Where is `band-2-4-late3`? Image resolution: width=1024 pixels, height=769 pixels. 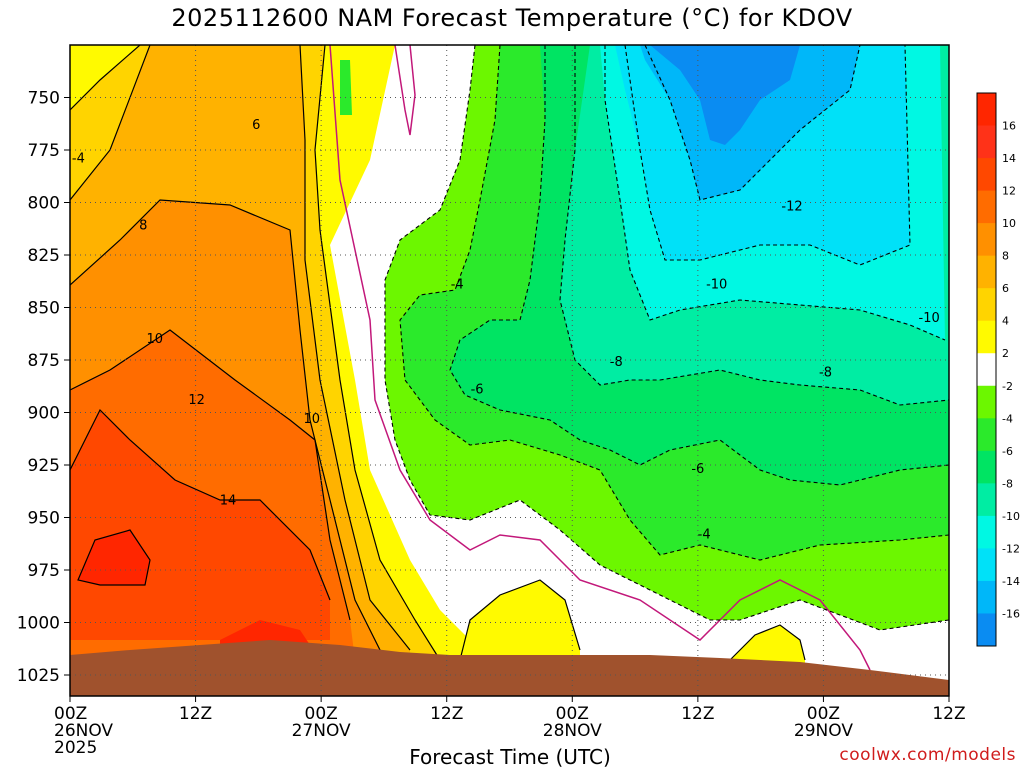
band-2-4-late3 is located at coordinates (346, 87).